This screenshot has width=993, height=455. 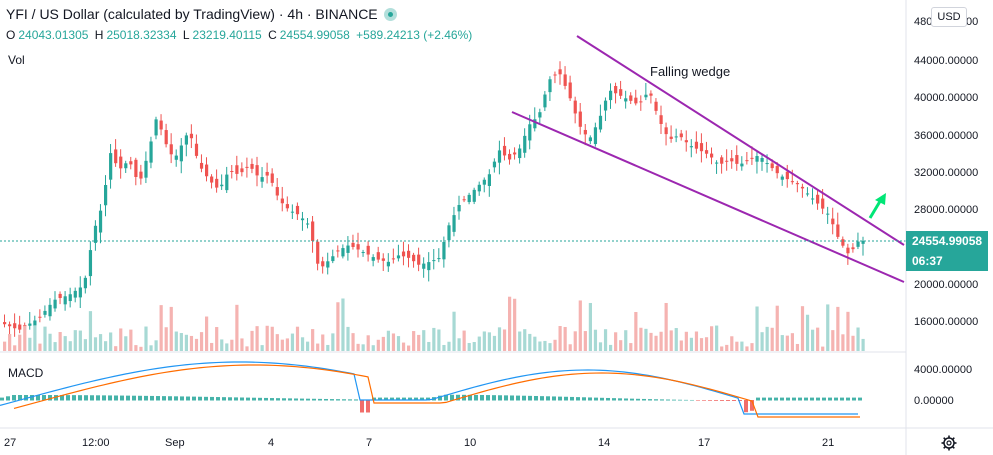 I want to click on time-tick-label: 4, so click(x=271, y=443).